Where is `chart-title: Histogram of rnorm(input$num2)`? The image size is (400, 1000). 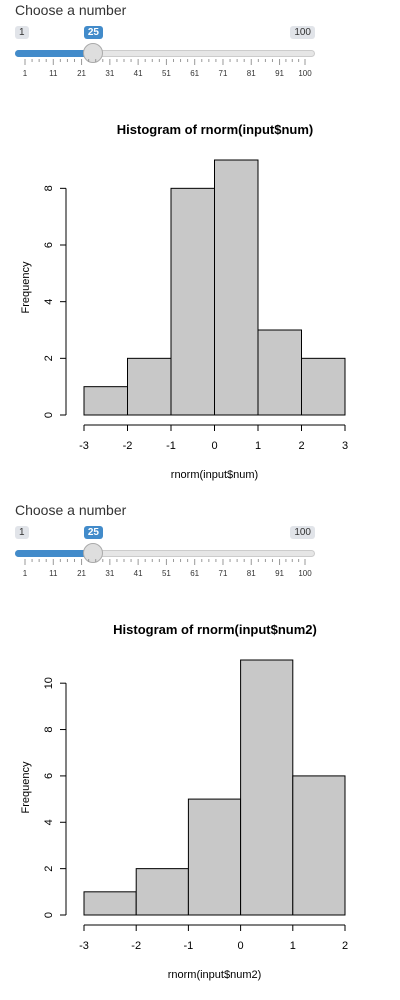
chart-title: Histogram of rnorm(input$num2) is located at coordinates (215, 629).